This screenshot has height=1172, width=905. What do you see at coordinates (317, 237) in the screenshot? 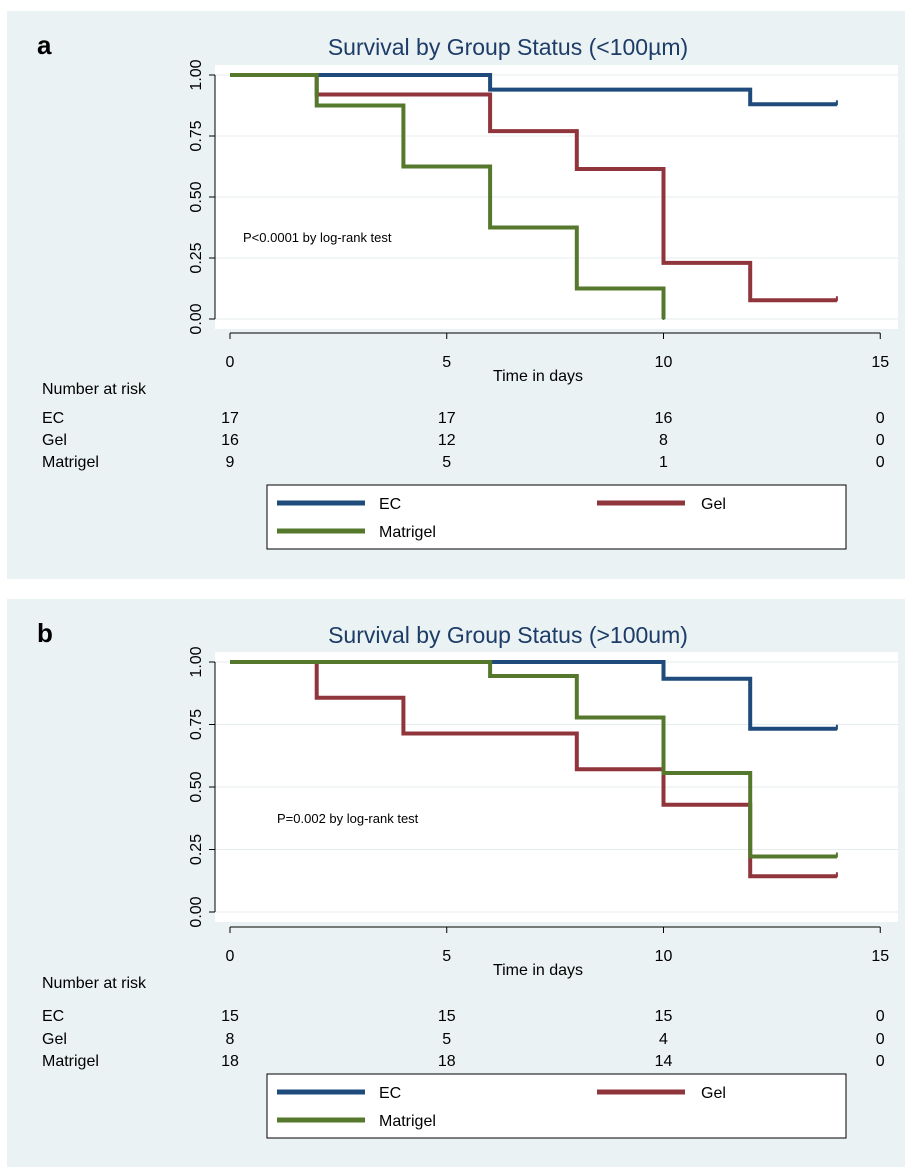
I see `logrank-annotation: P<0.0001 by log-rank test` at bounding box center [317, 237].